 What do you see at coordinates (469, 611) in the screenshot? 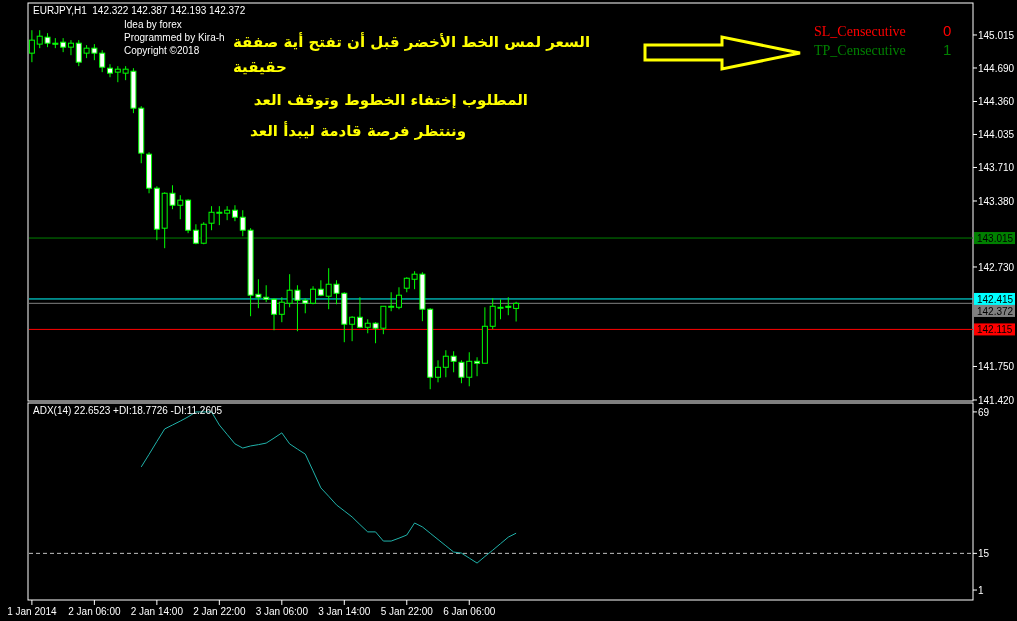
I see `x-tick-label: 6 Jan 06:00` at bounding box center [469, 611].